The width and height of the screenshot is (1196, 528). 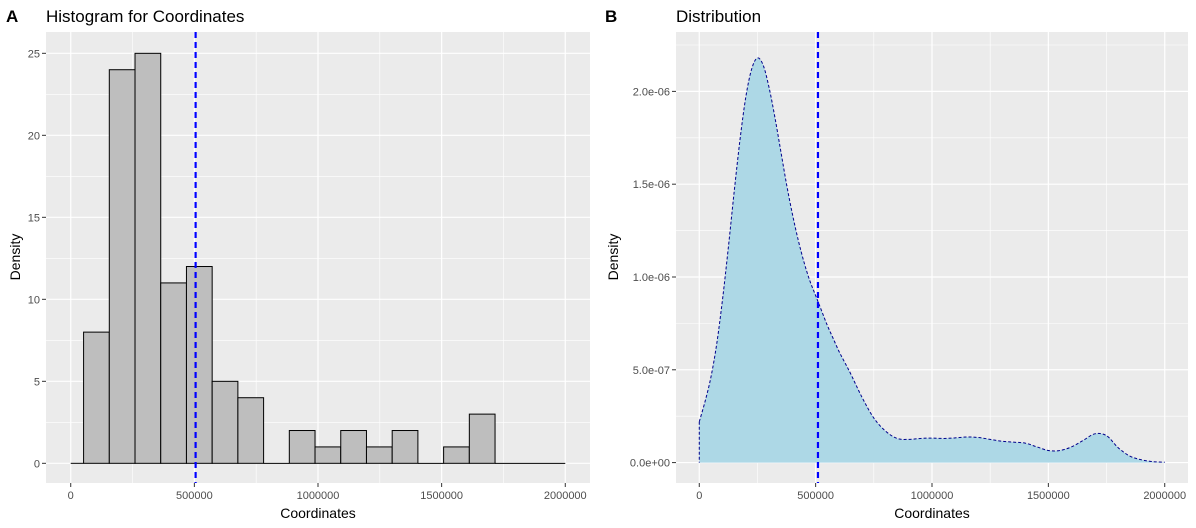 I want to click on density-x-axis-label: Coordinates, so click(x=932, y=513).